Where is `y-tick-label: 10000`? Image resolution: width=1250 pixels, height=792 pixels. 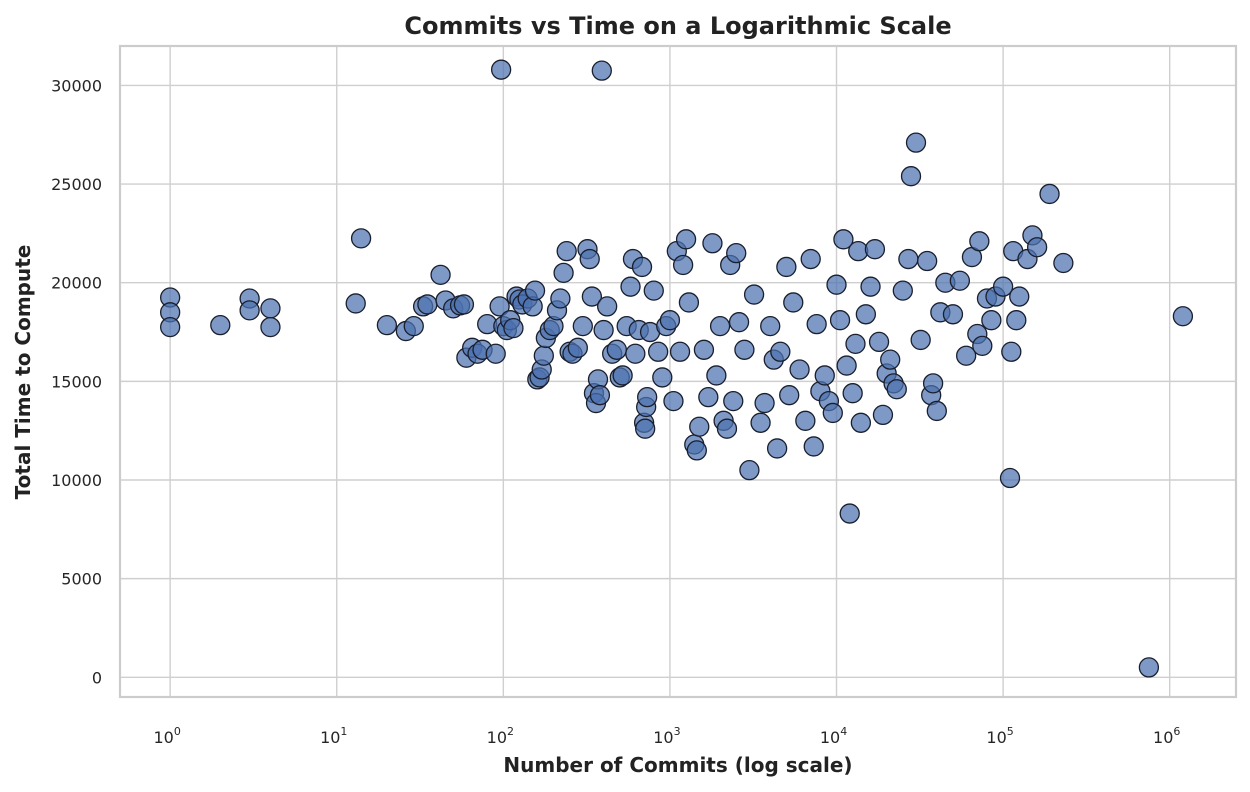
y-tick-label: 10000 is located at coordinates (76, 480).